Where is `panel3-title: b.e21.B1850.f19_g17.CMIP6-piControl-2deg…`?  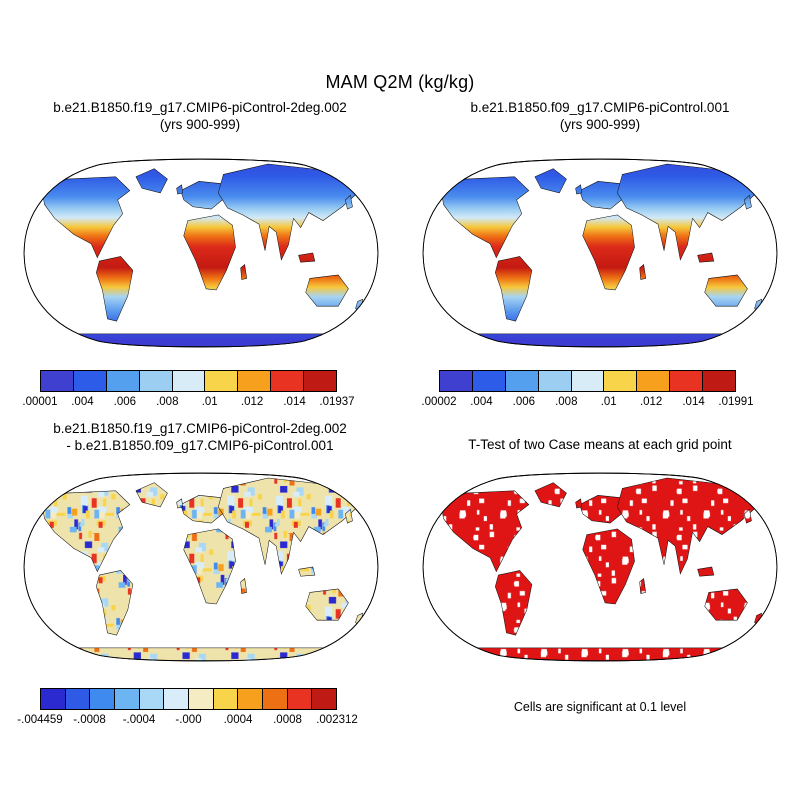 panel3-title: b.e21.B1850.f19_g17.CMIP6-piControl-2deg… is located at coordinates (200, 428).